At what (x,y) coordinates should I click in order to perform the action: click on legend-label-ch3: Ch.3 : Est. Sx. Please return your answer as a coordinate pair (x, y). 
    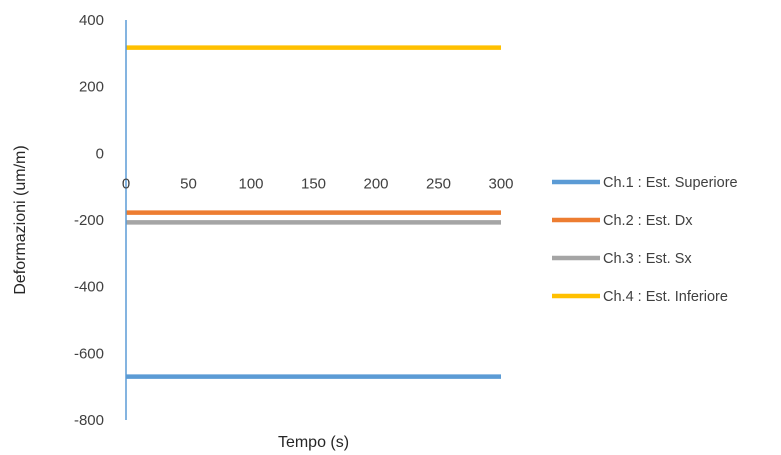
    Looking at the image, I should click on (647, 259).